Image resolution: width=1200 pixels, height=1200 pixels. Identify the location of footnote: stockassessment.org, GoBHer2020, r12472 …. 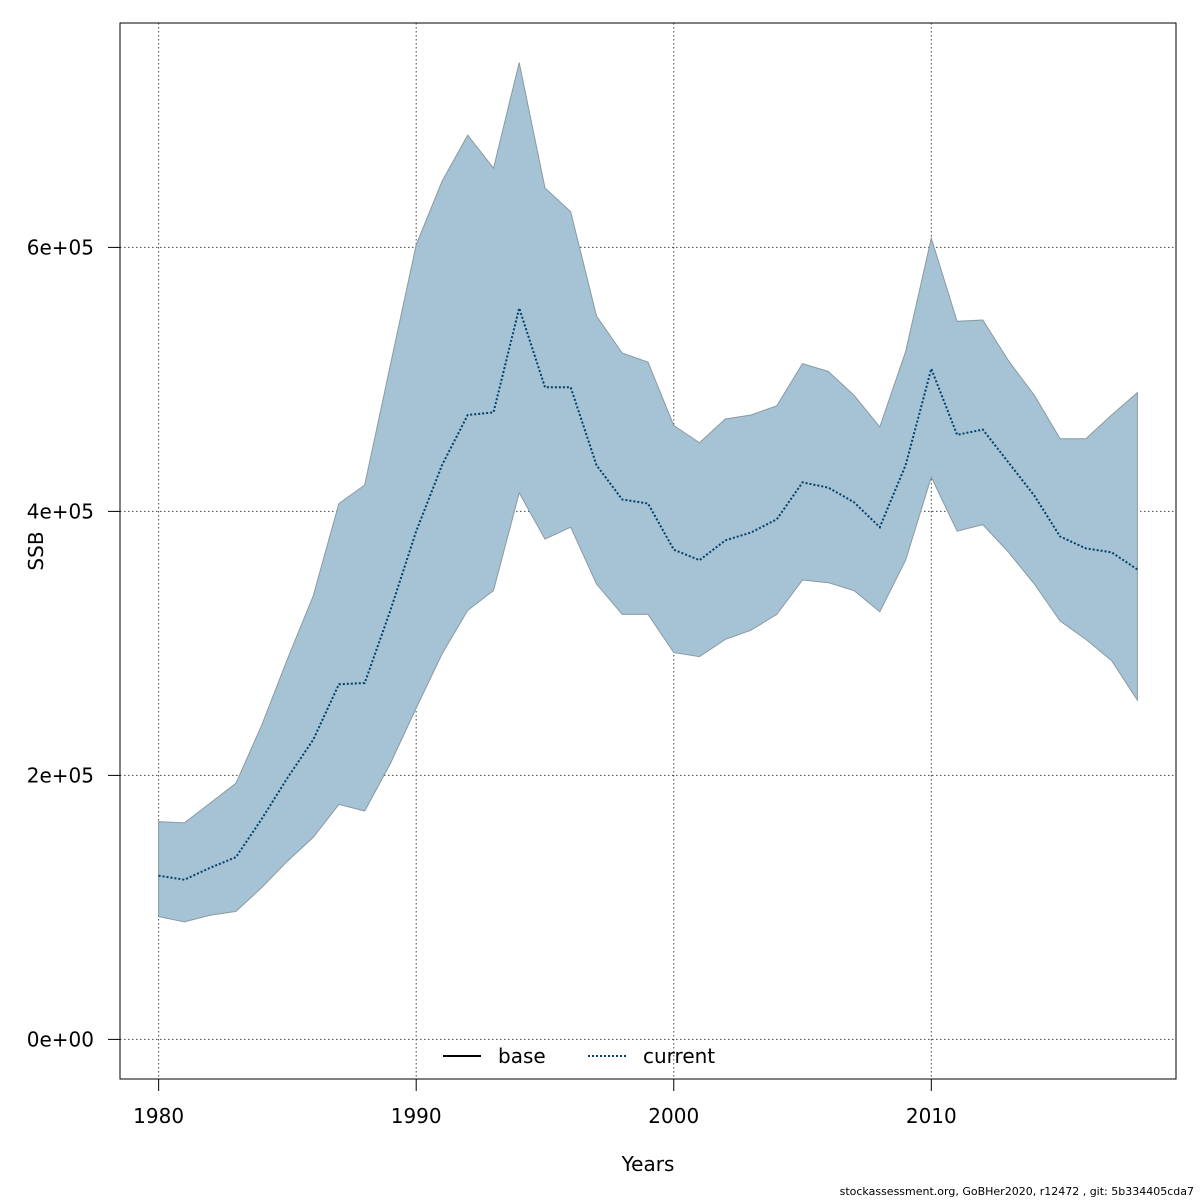
(1016, 1191).